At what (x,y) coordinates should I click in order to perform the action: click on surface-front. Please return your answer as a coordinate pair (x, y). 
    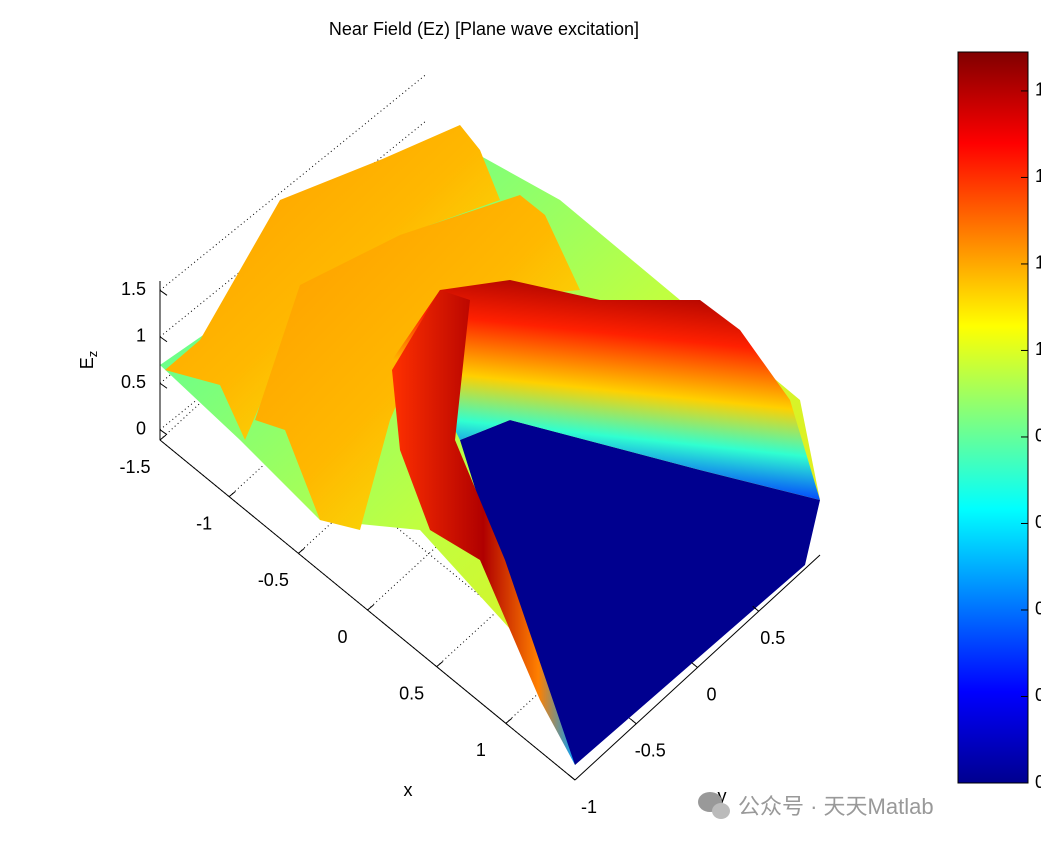
    Looking at the image, I should click on (606, 390).